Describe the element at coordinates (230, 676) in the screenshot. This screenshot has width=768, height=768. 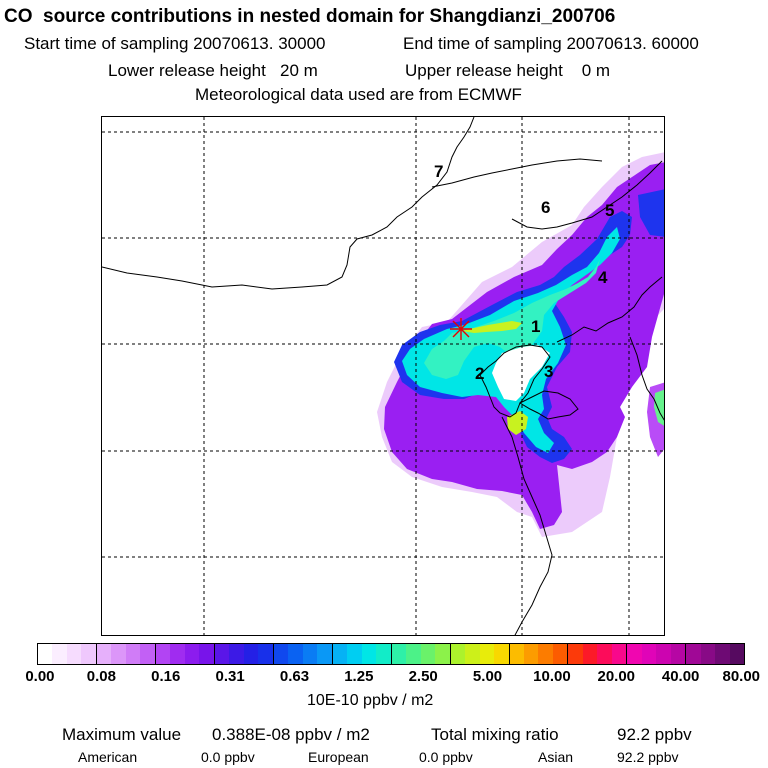
I see `colorbar-tick-label: 0.31` at that location.